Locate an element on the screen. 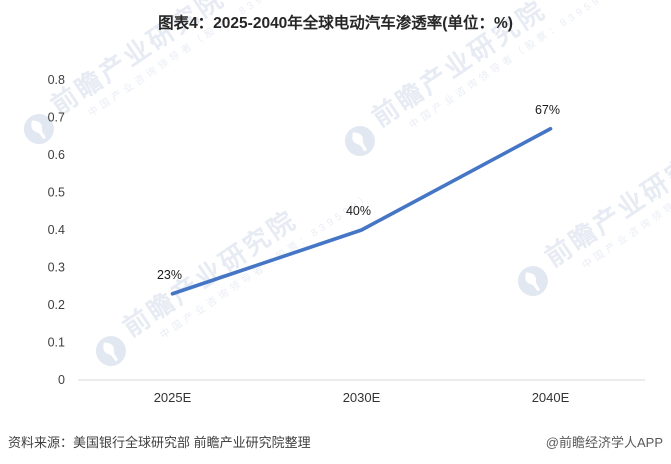 The width and height of the screenshot is (671, 464). y-axis-tick-label: 0 is located at coordinates (61, 380).